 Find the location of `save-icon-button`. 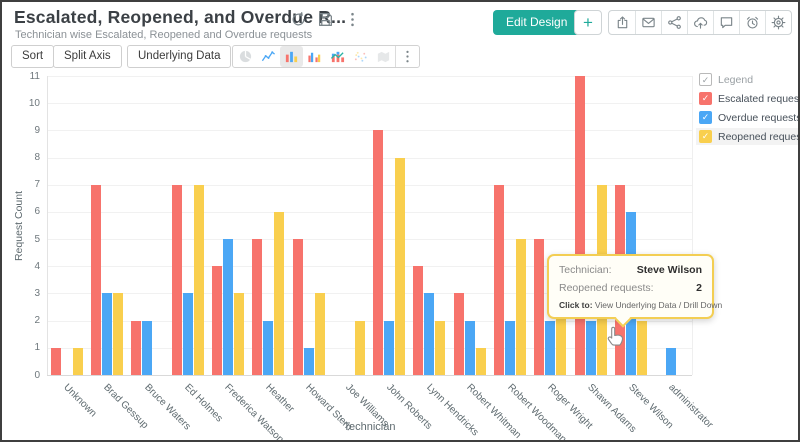

save-icon-button is located at coordinates (325, 19).